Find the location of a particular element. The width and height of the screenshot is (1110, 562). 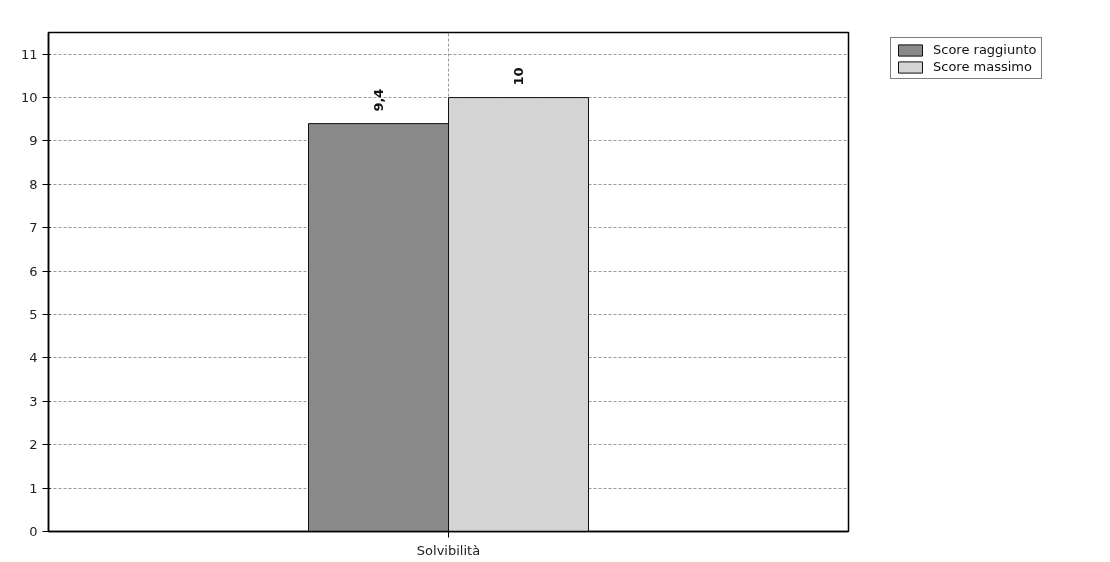

data-label: 9,4 is located at coordinates (378, 100).